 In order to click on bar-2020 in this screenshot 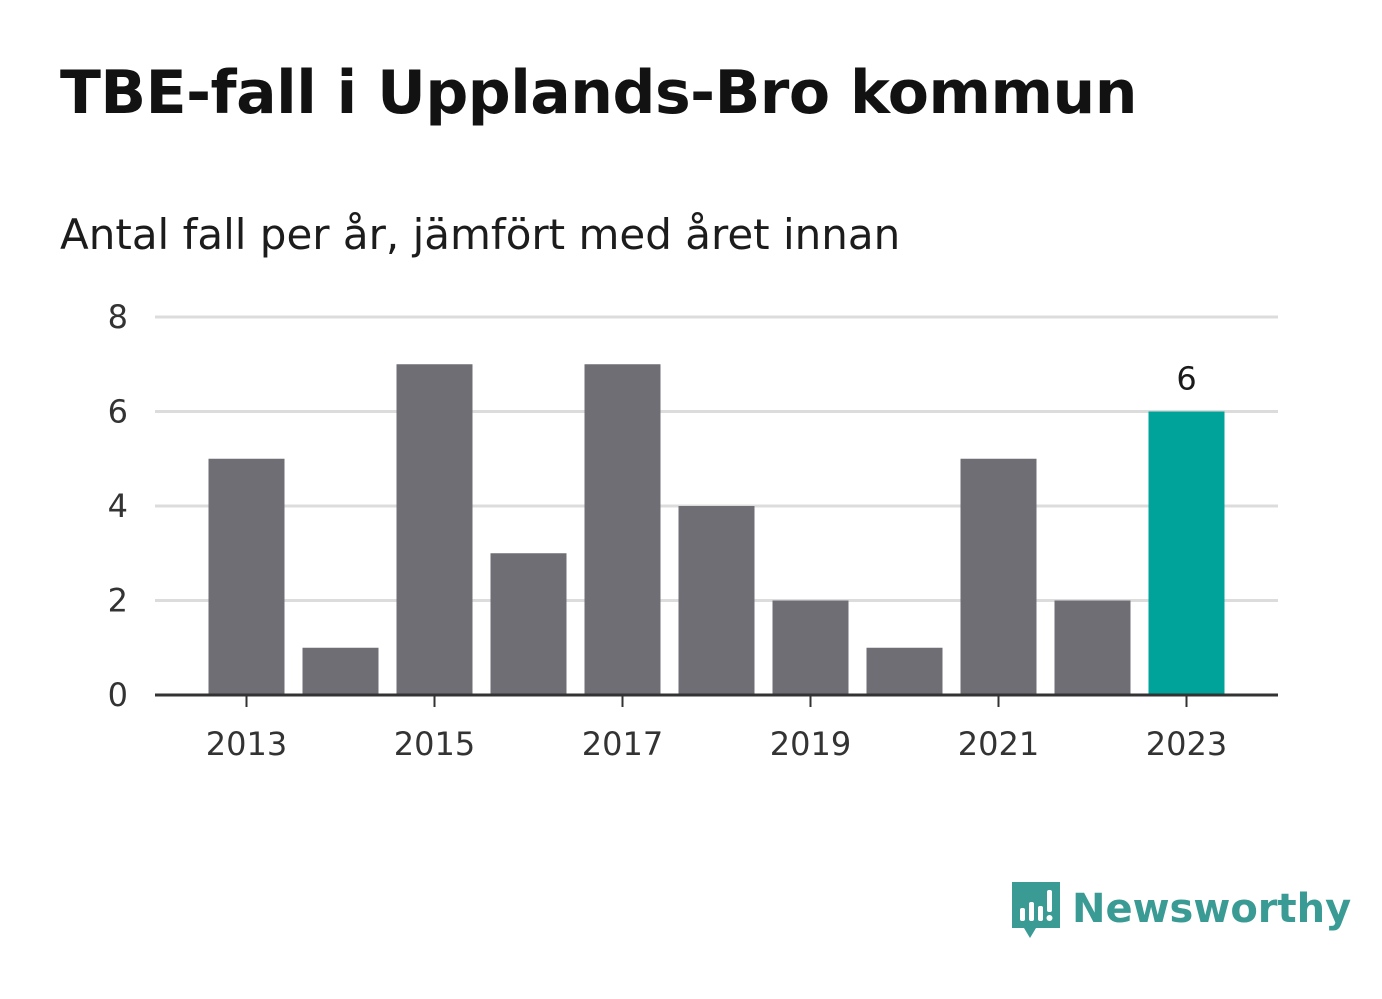, I will do `click(904, 671)`.